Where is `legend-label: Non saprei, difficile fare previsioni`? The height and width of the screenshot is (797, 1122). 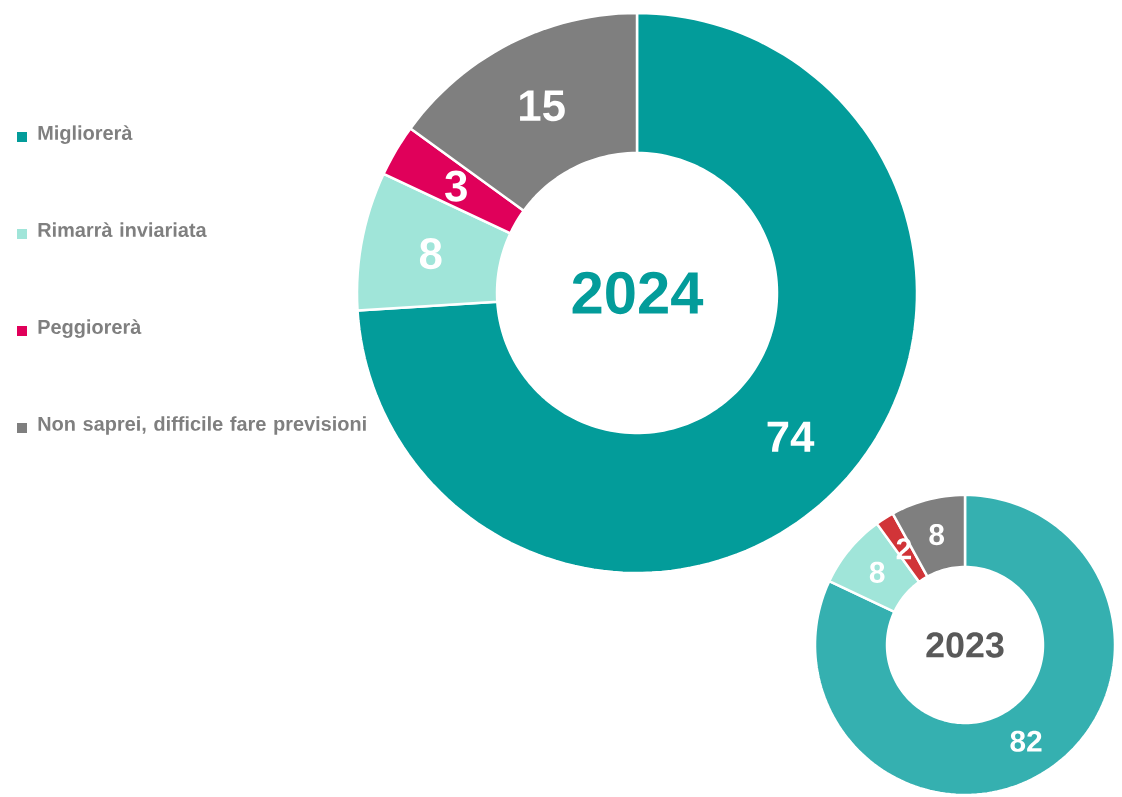 legend-label: Non saprei, difficile fare previsioni is located at coordinates (202, 425).